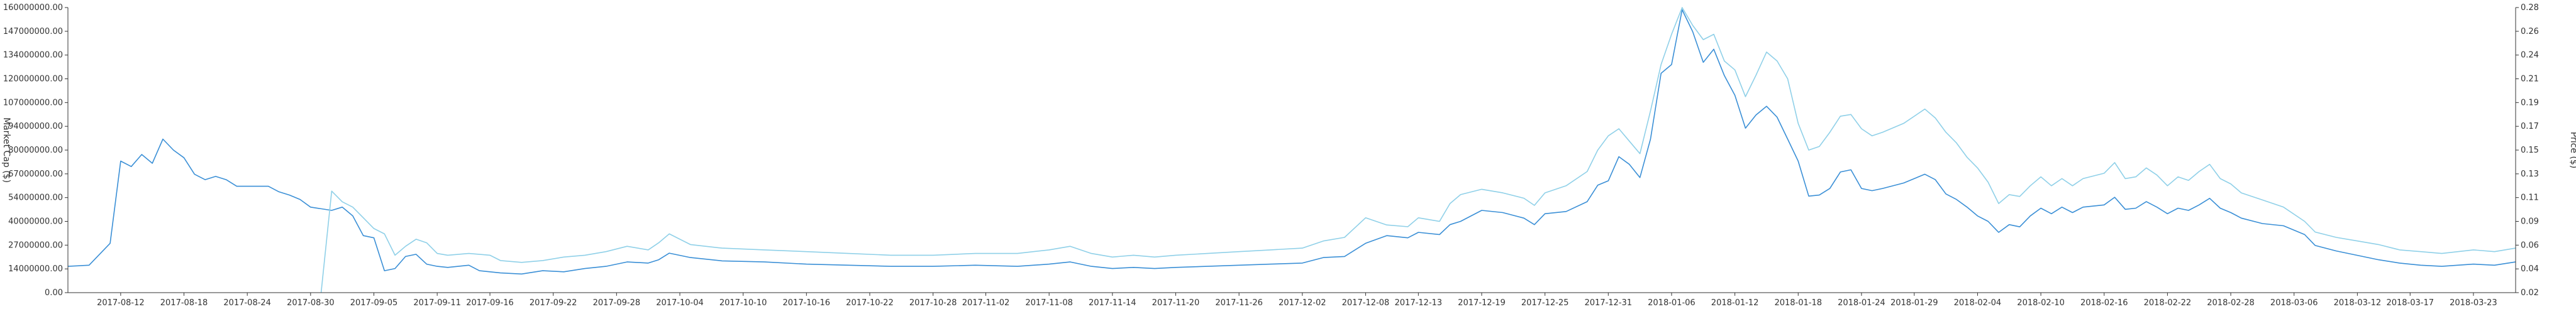  What do you see at coordinates (437, 303) in the screenshot?
I see `x-tick-label: 2017-09-11` at bounding box center [437, 303].